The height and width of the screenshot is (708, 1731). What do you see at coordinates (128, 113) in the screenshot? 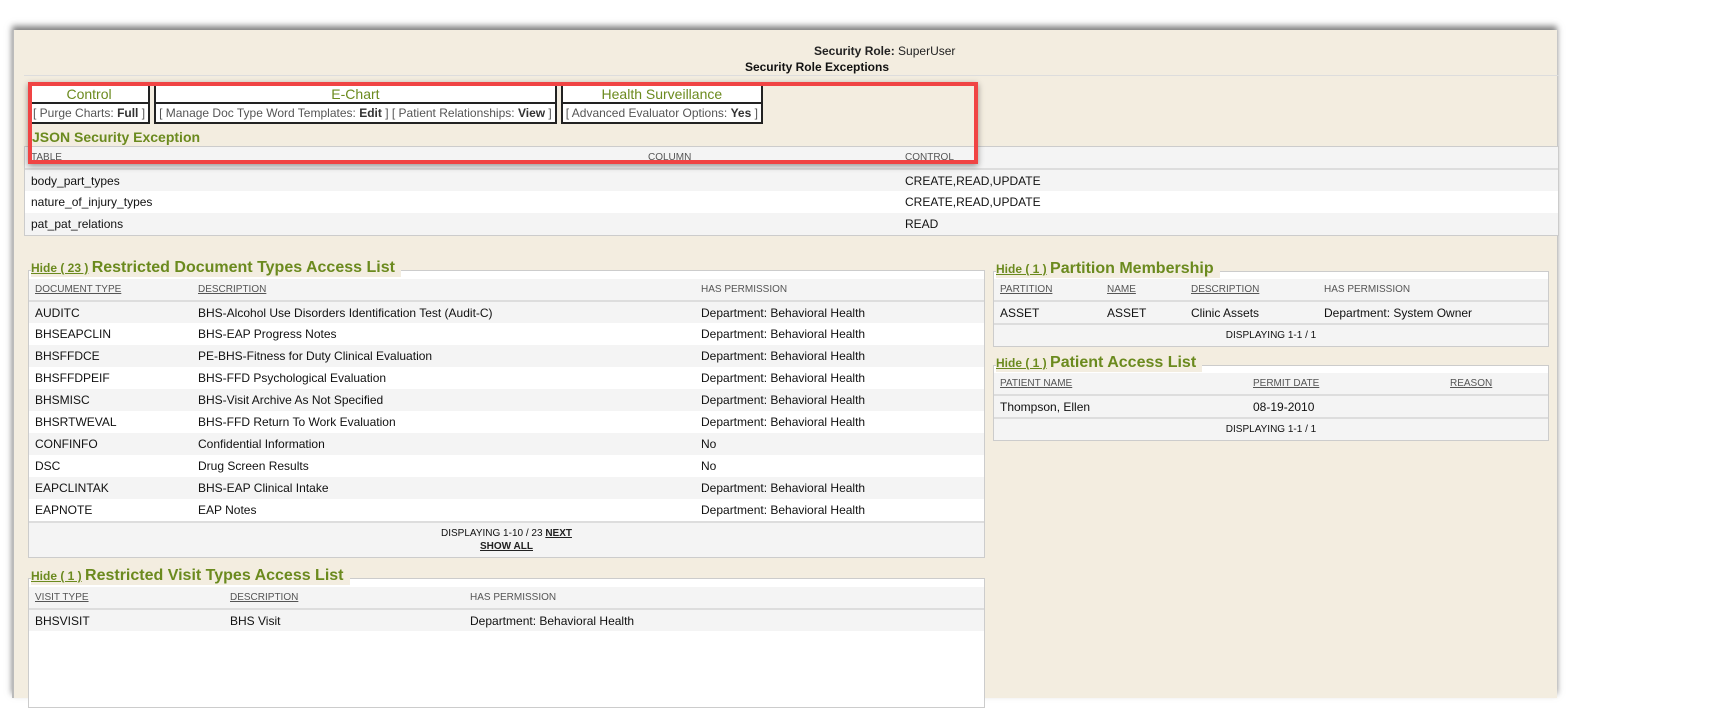
I see `item-value: Full` at bounding box center [128, 113].